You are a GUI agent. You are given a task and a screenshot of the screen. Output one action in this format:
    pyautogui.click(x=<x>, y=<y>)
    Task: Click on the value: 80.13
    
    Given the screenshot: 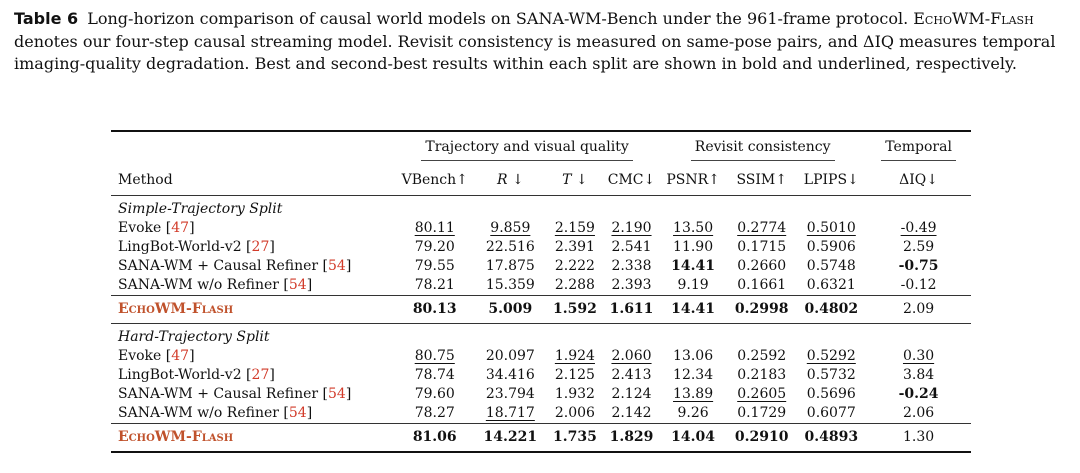 What is the action you would take?
    pyautogui.click(x=434, y=309)
    